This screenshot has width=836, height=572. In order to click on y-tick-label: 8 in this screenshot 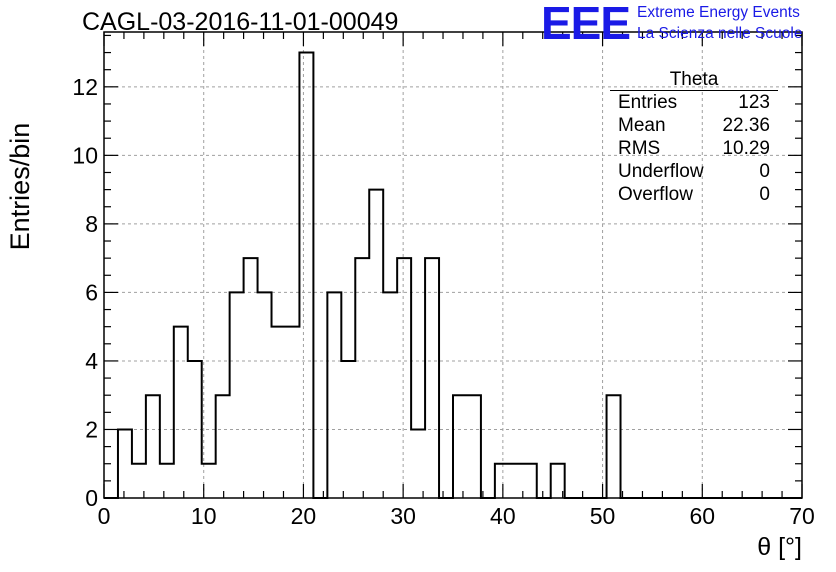, I will do `click(91, 224)`.